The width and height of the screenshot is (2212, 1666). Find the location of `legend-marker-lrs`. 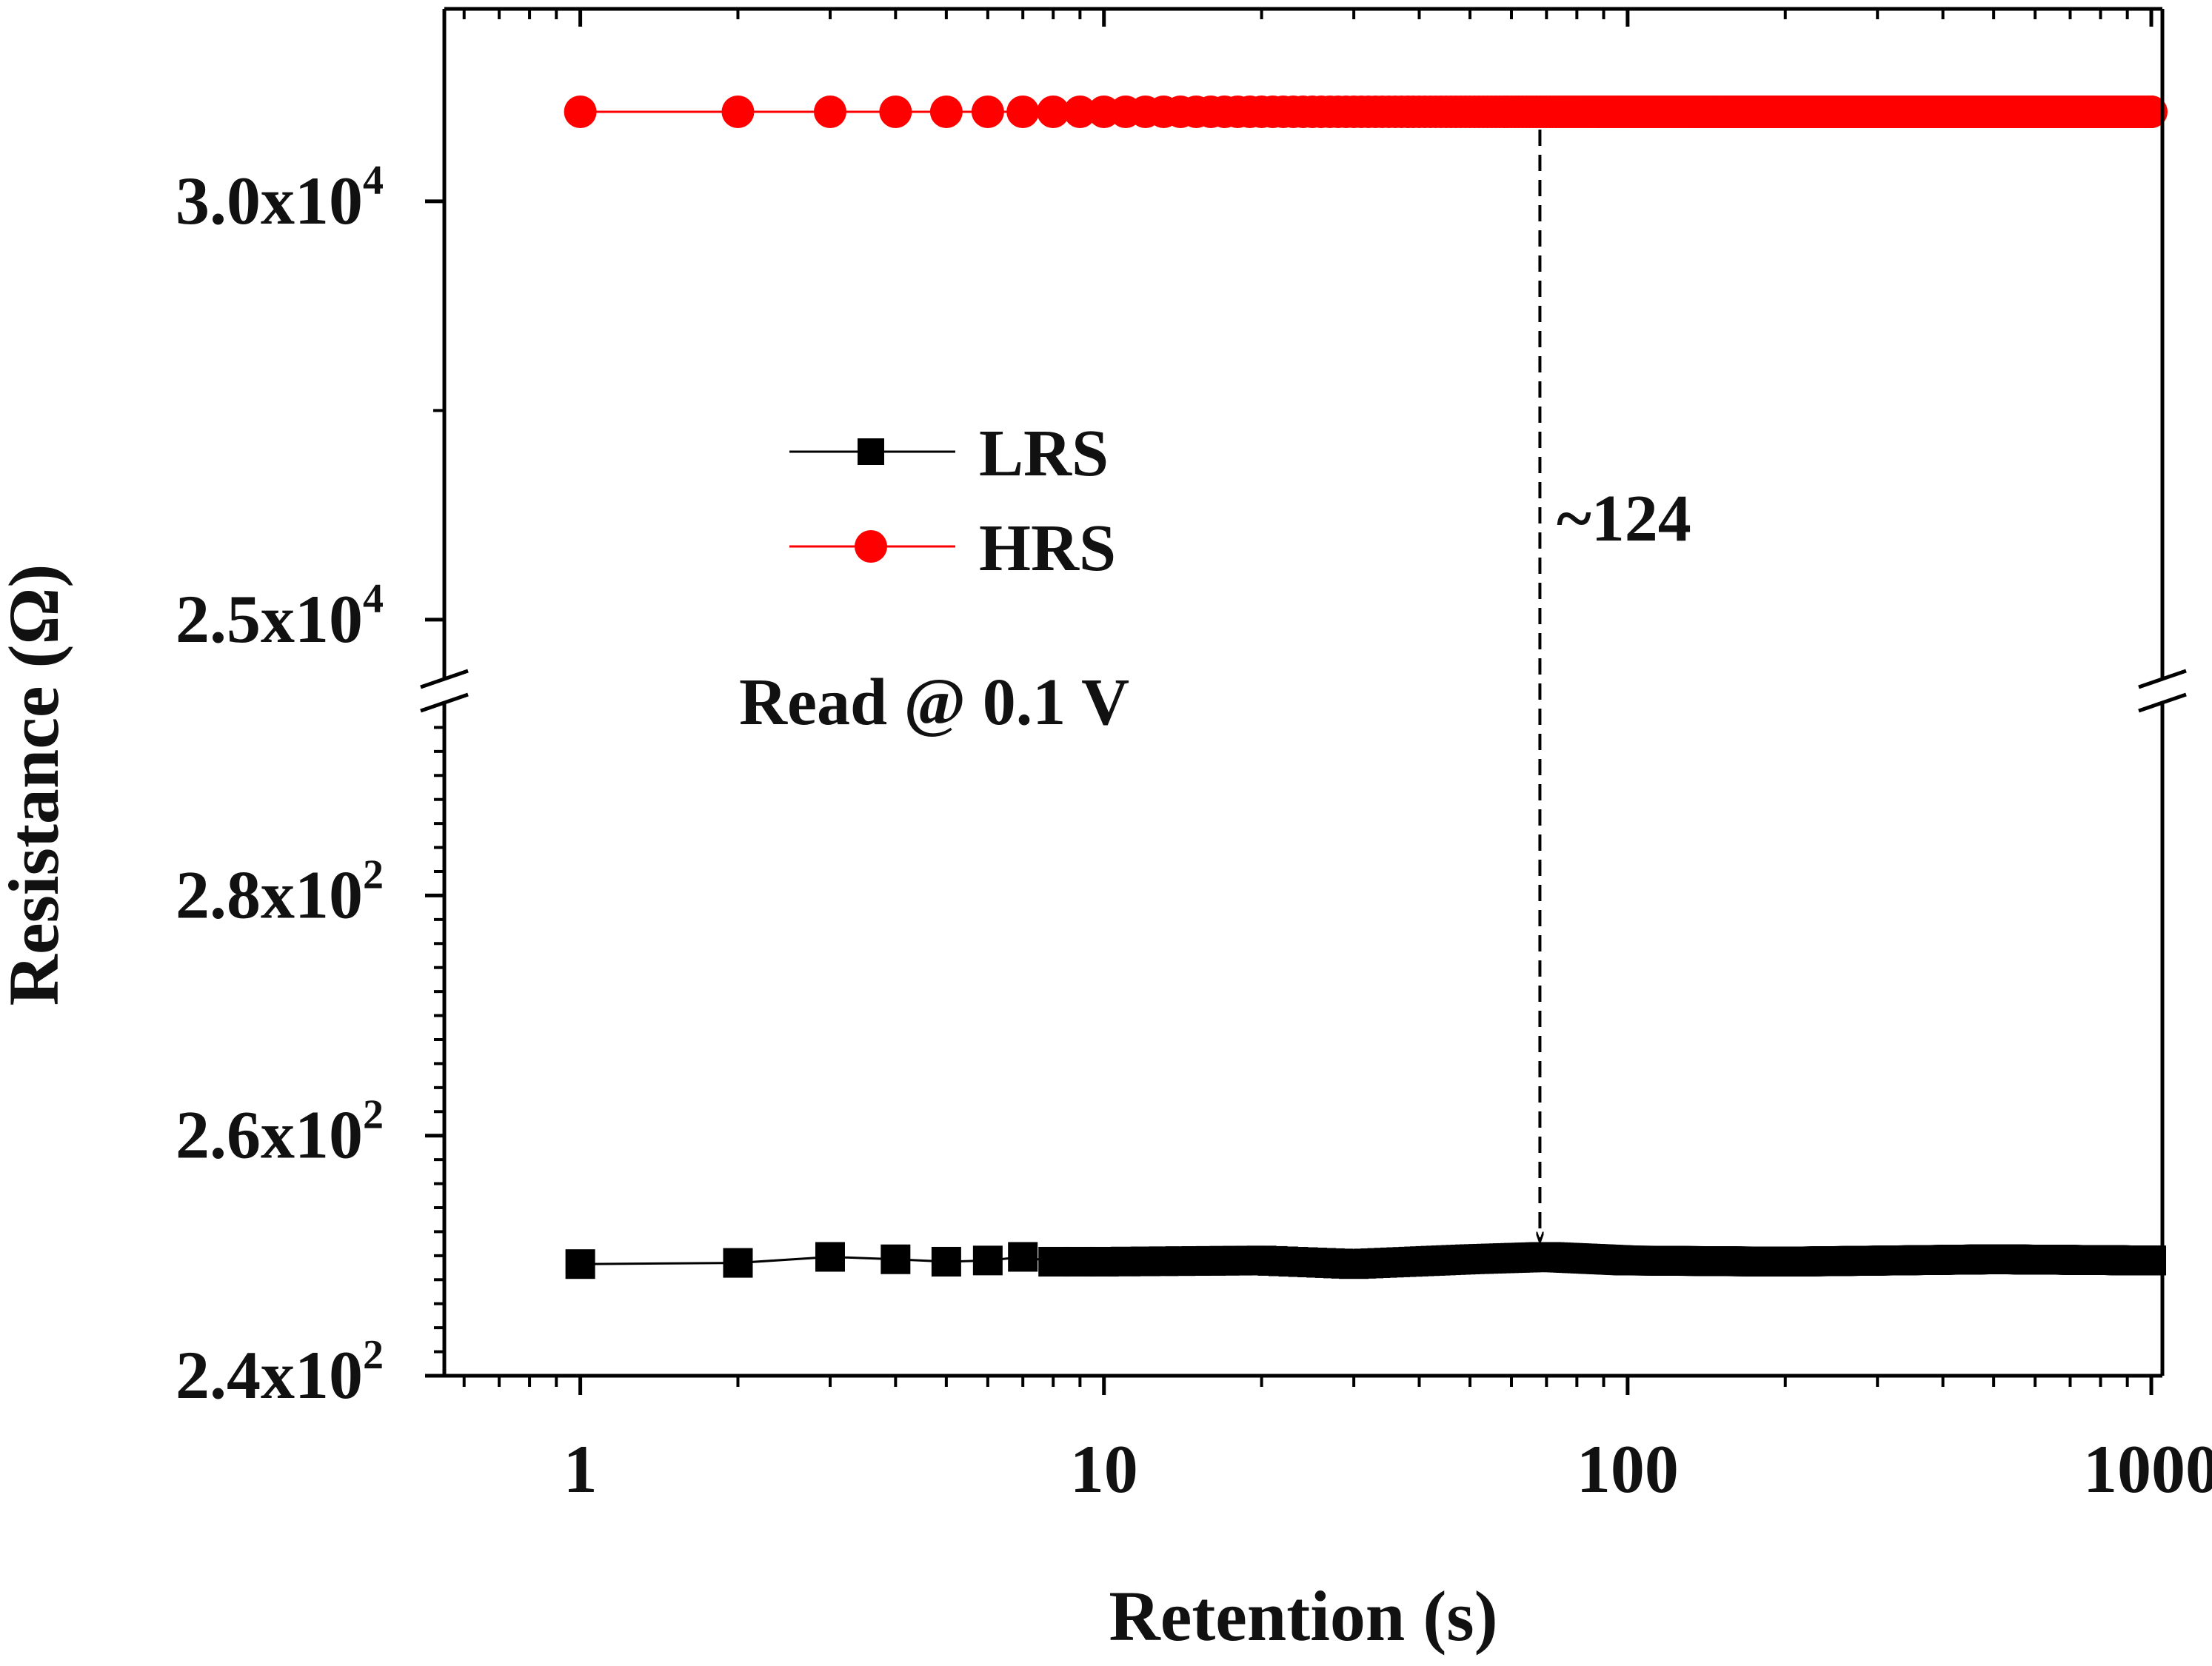

legend-marker-lrs is located at coordinates (871, 451).